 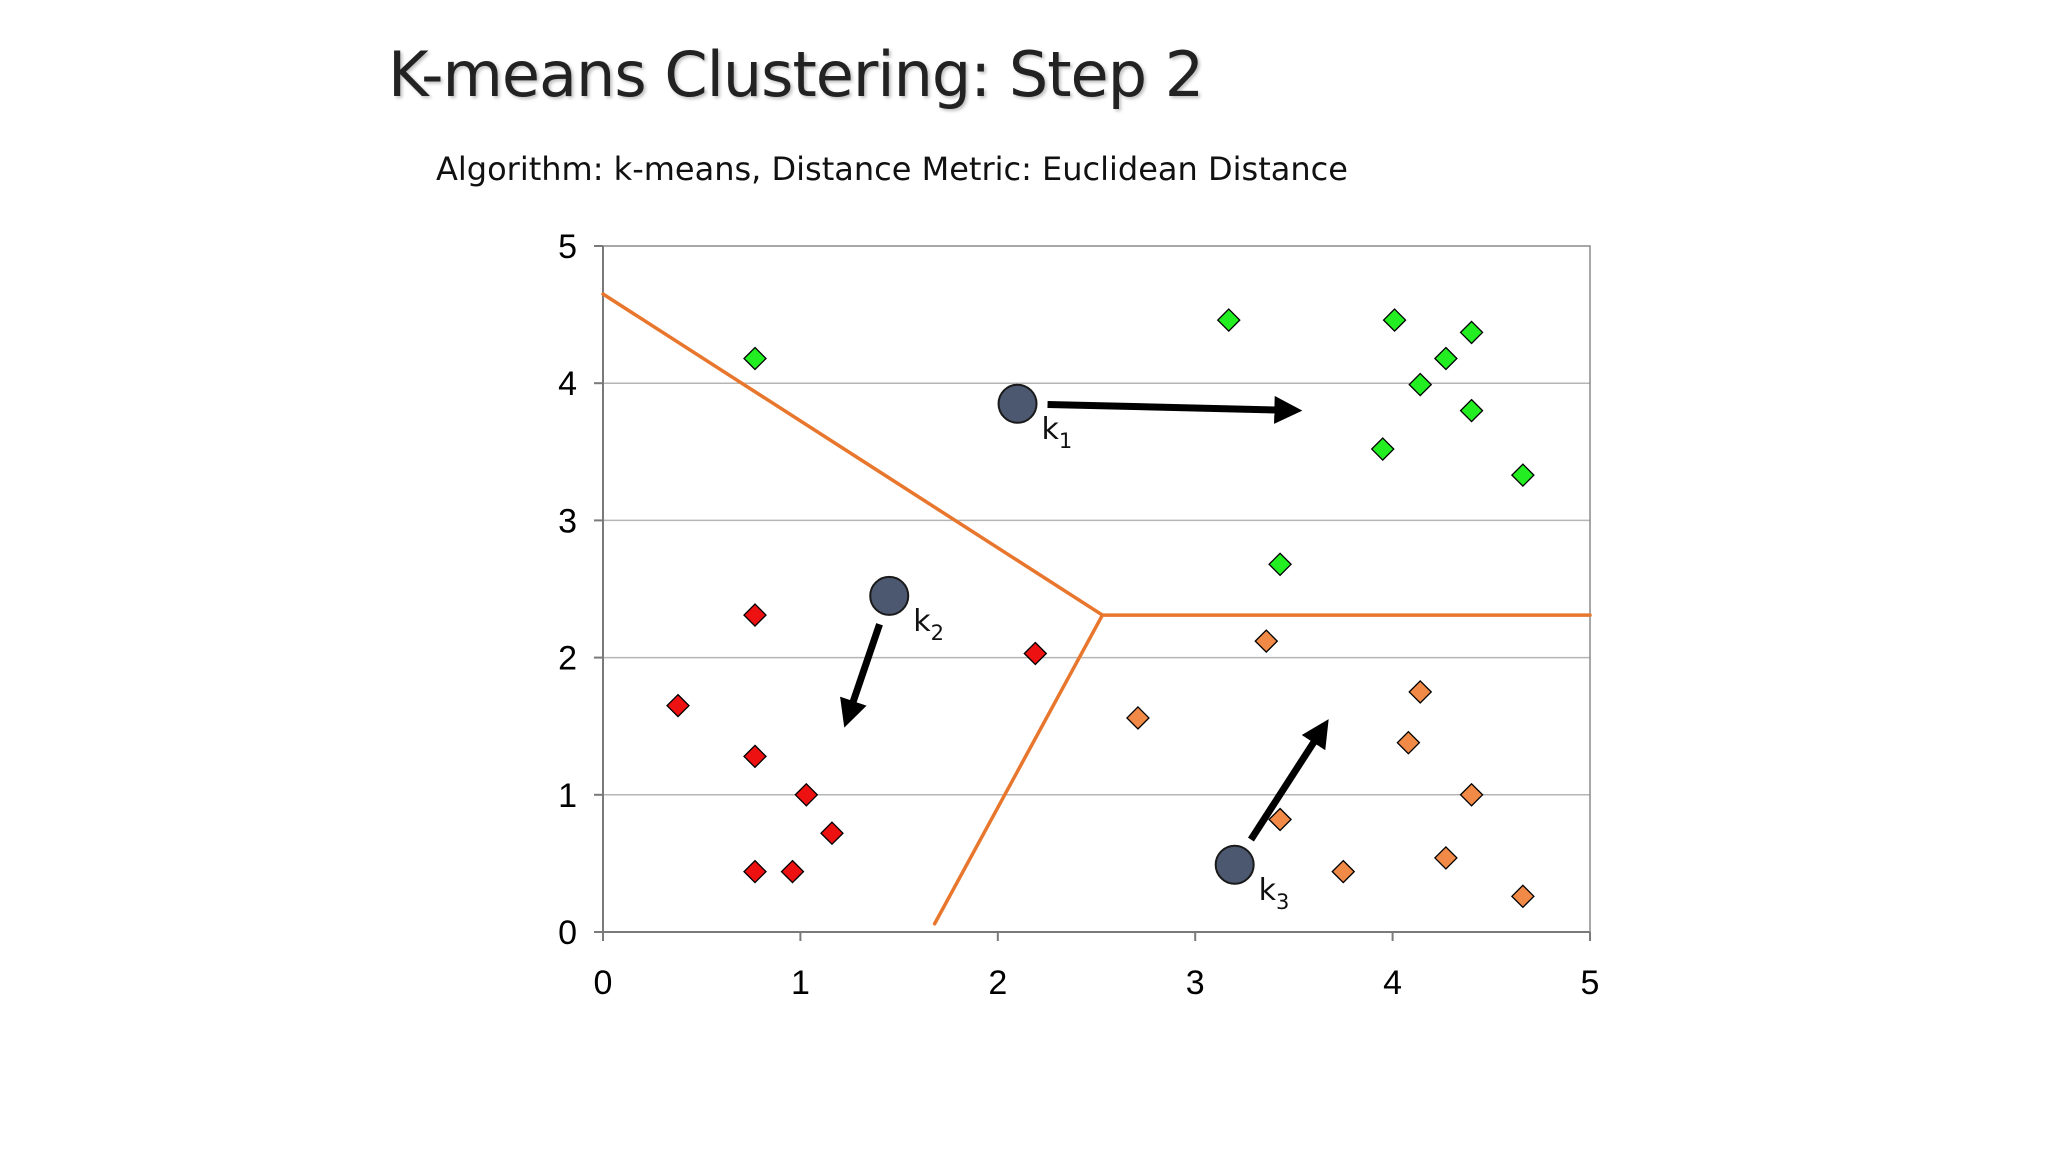 What do you see at coordinates (1065, 441) in the screenshot?
I see `centroid-subscript: 1` at bounding box center [1065, 441].